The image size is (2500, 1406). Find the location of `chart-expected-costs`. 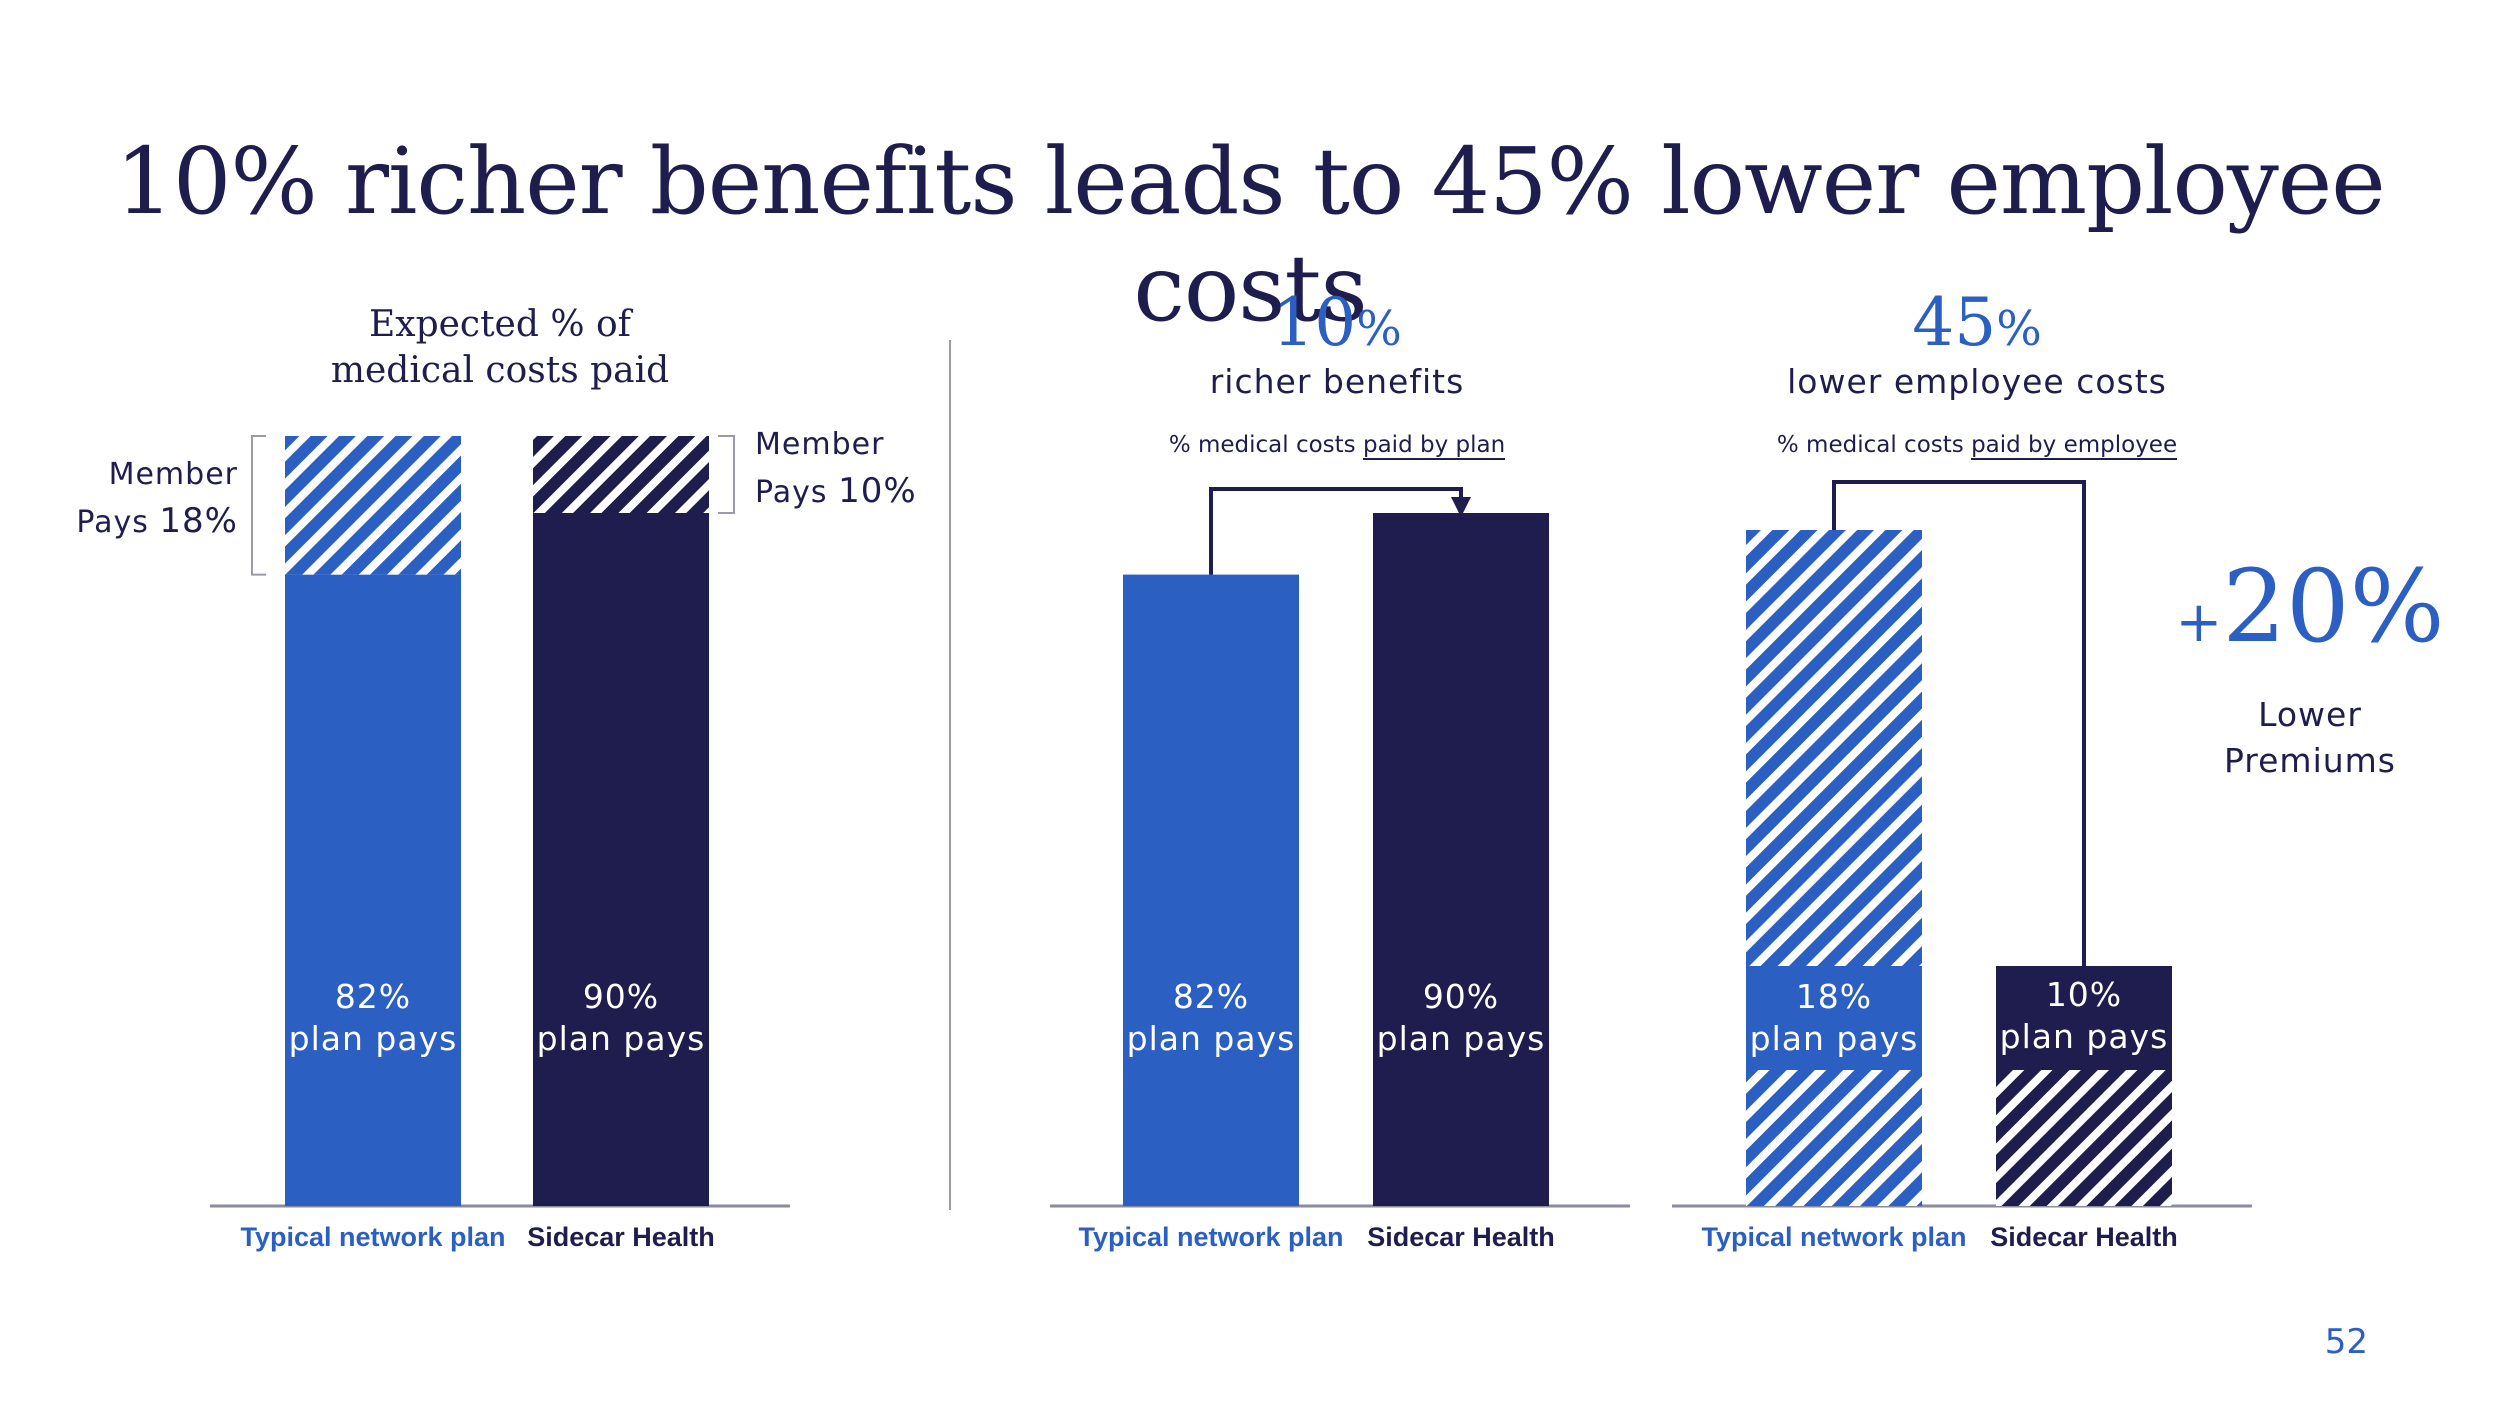

chart-expected-costs is located at coordinates (500, 821).